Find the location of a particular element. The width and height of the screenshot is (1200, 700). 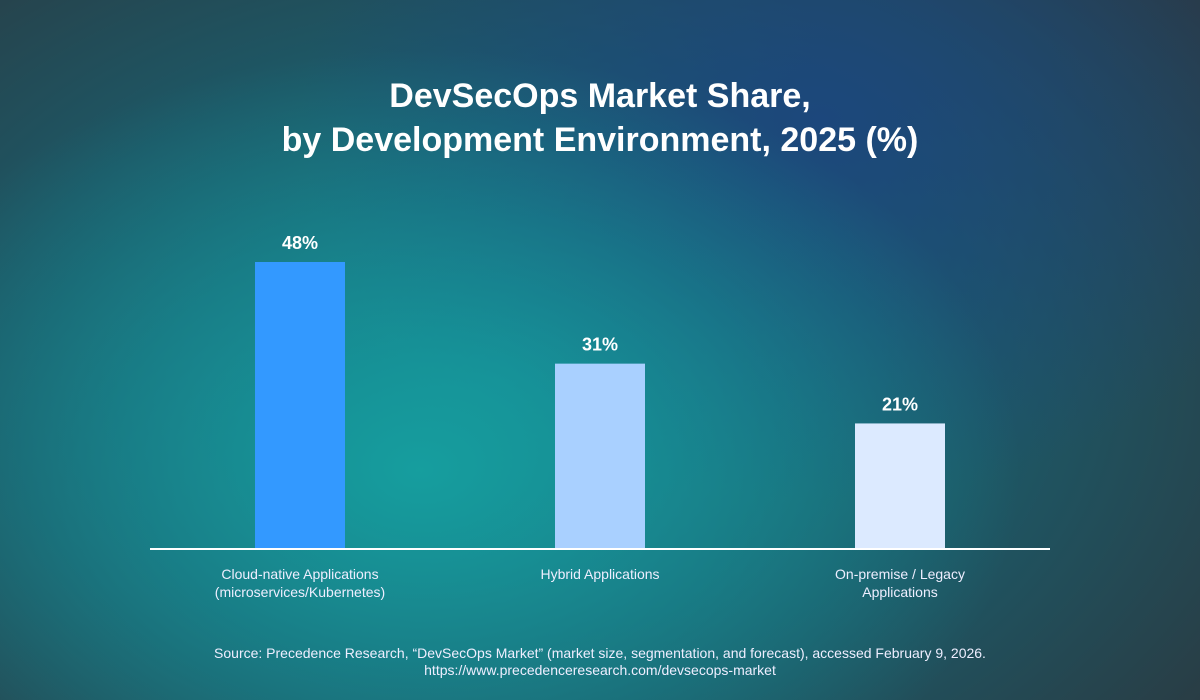

chart-title-line-2: by Development Environment, 2025 (%) is located at coordinates (600, 140).